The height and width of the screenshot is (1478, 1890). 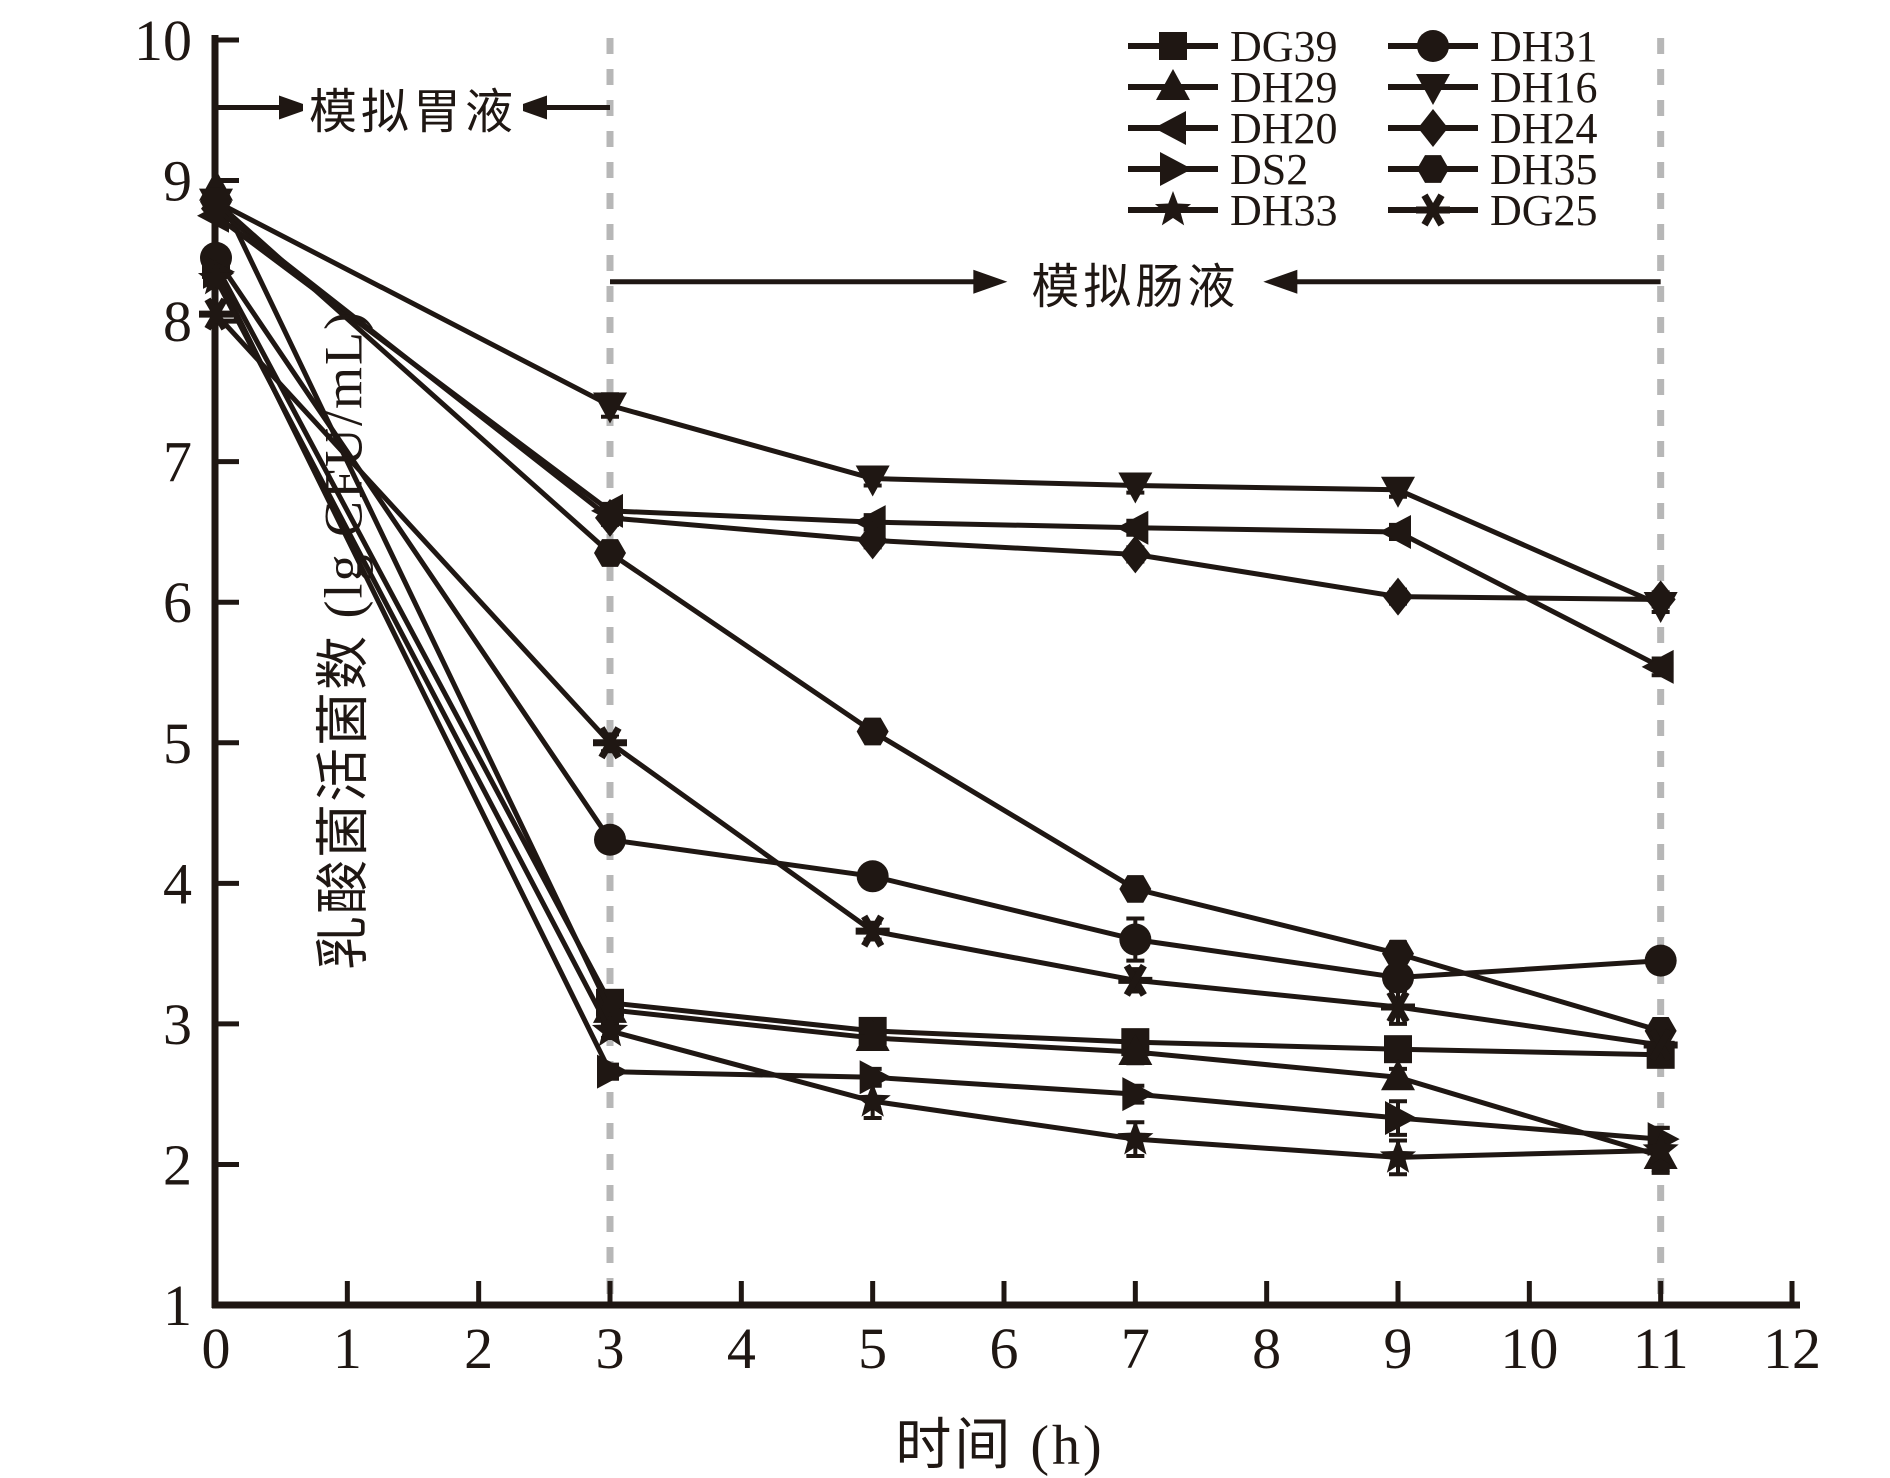 I want to click on series-DS2-marker-t5, so click(x=875, y=1077).